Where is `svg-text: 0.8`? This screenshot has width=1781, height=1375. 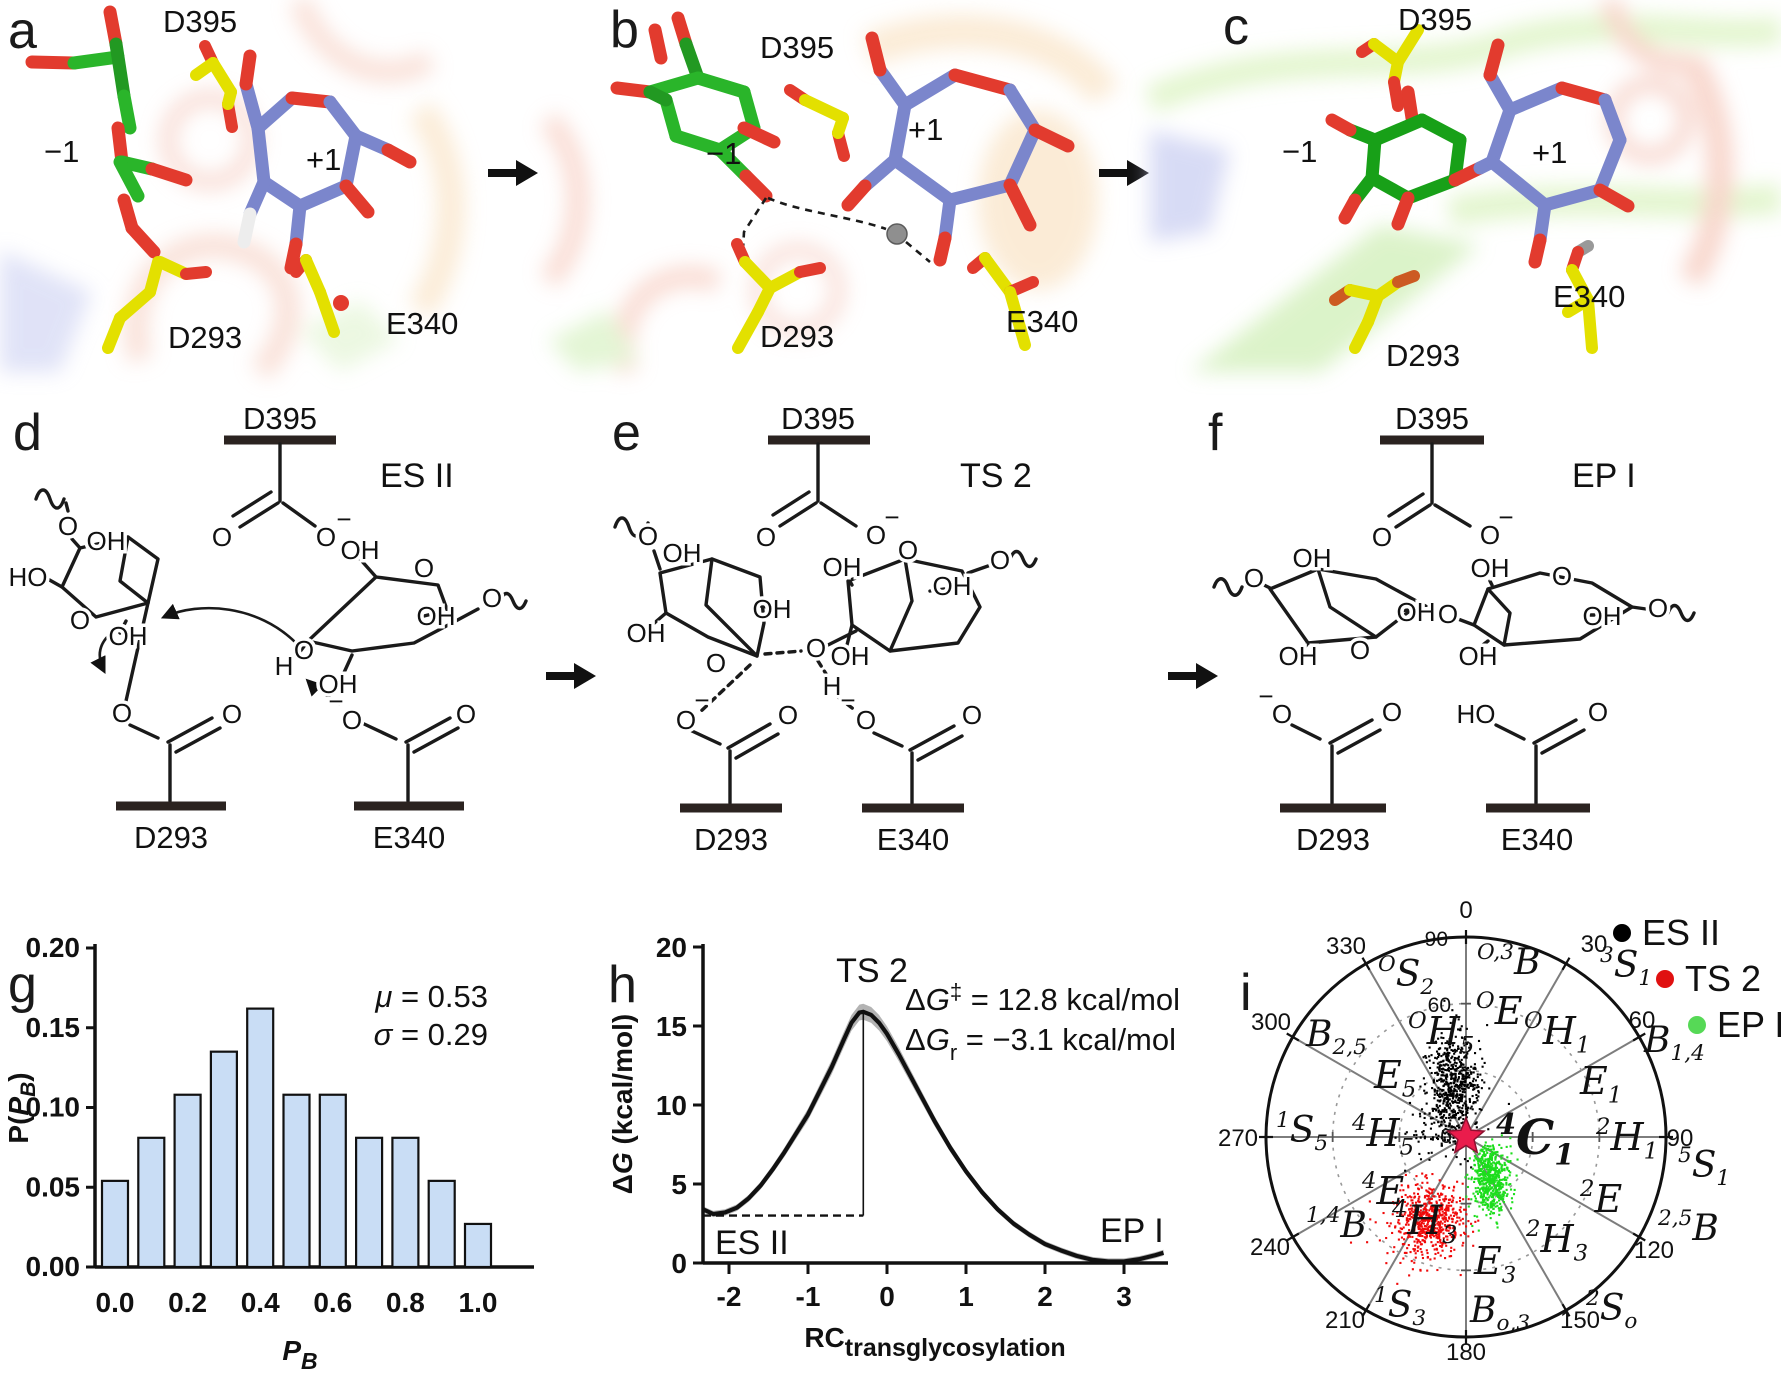
svg-text: 0.8 is located at coordinates (405, 1302).